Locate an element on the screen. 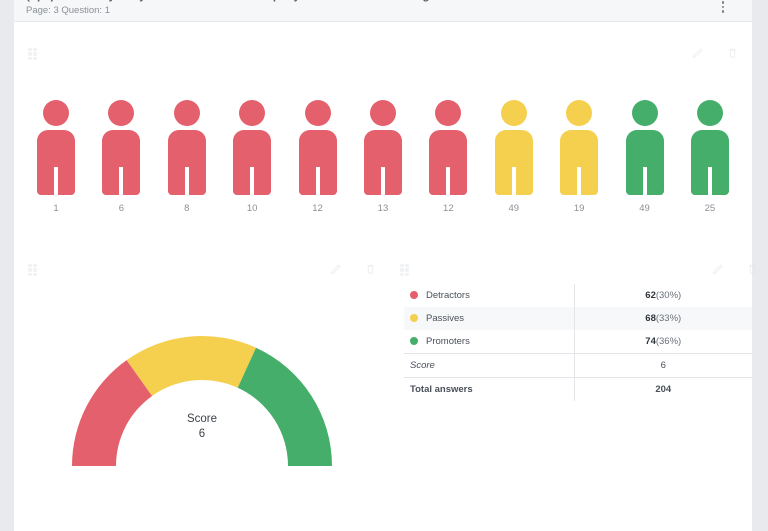 The width and height of the screenshot is (768, 531). pictogram-item: 1 is located at coordinates (56, 157).